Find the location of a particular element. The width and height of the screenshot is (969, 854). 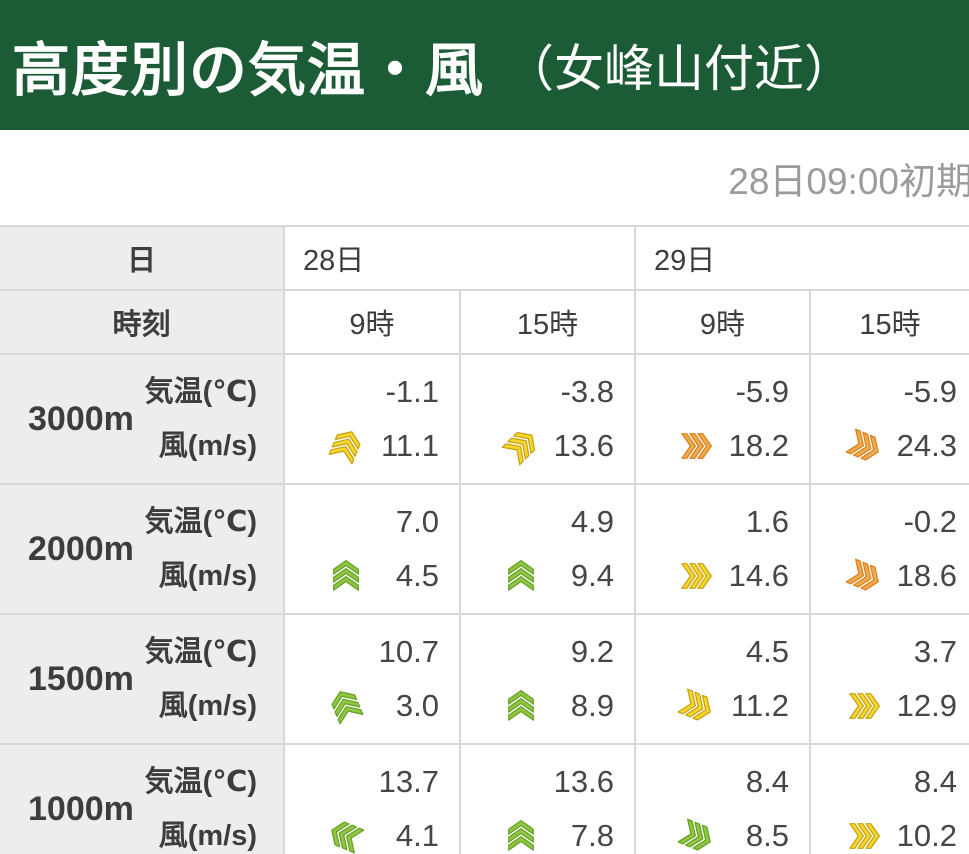

day-cell-28: 28日 is located at coordinates (459, 258).